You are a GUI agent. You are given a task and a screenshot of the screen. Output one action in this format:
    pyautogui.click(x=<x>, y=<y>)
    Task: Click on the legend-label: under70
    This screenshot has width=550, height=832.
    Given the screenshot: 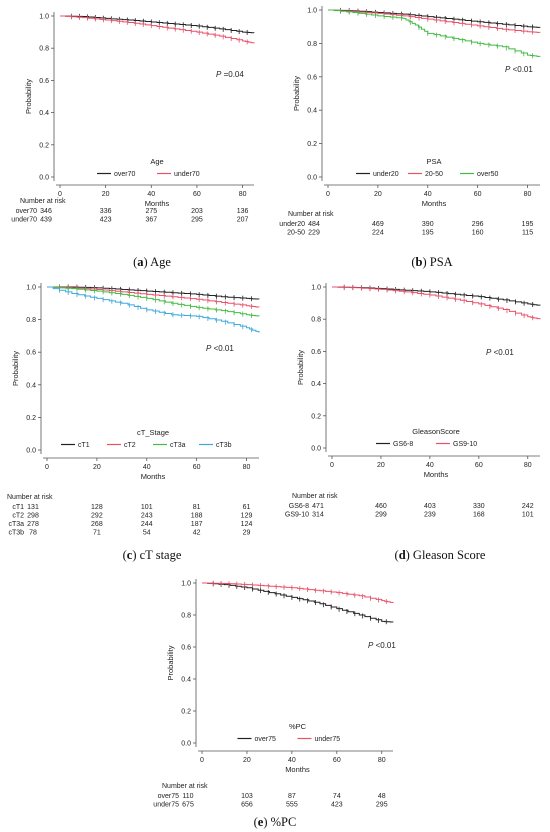 What is the action you would take?
    pyautogui.click(x=187, y=174)
    